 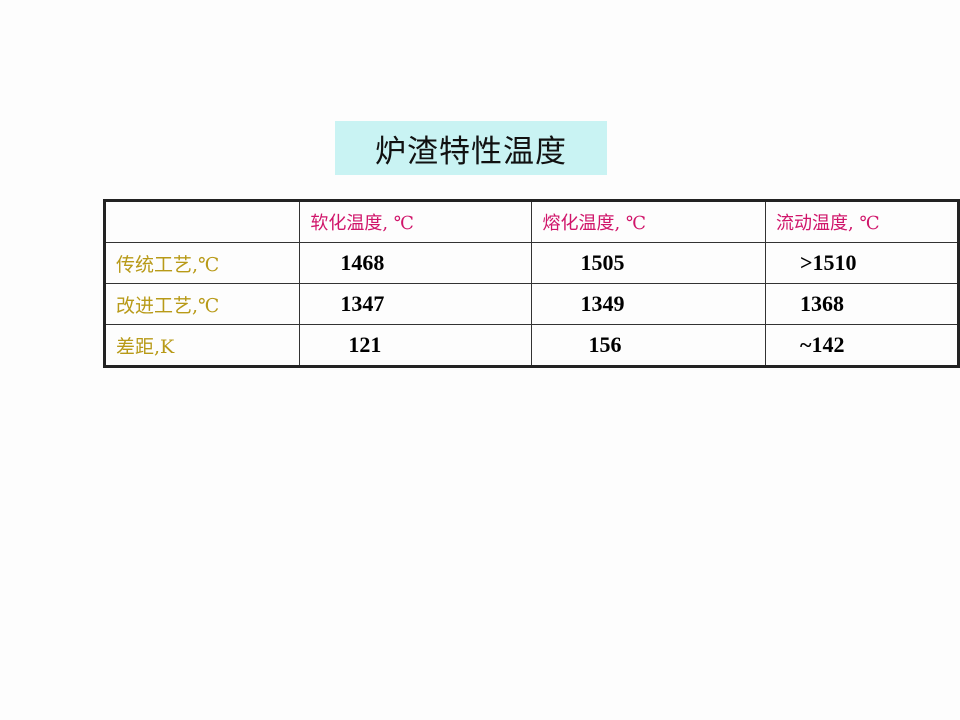 What do you see at coordinates (649, 345) in the screenshot?
I see `table-cell: 156` at bounding box center [649, 345].